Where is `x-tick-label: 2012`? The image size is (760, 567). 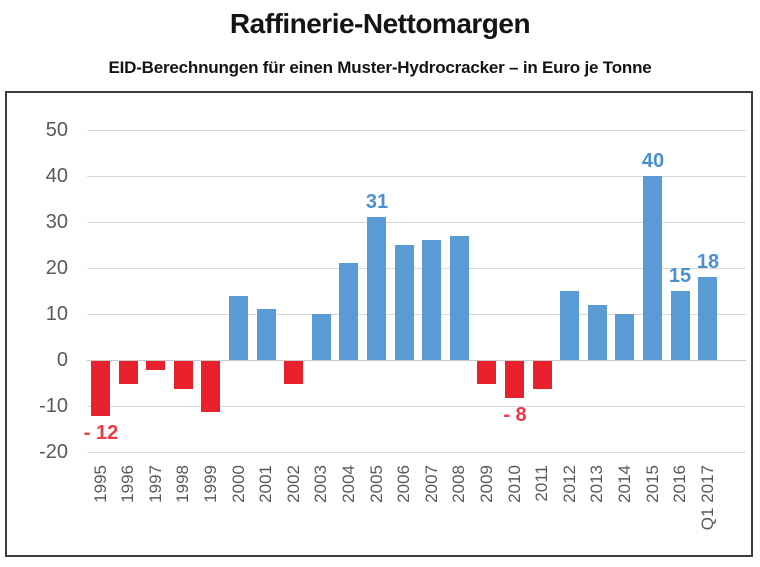 x-tick-label: 2012 is located at coordinates (569, 484).